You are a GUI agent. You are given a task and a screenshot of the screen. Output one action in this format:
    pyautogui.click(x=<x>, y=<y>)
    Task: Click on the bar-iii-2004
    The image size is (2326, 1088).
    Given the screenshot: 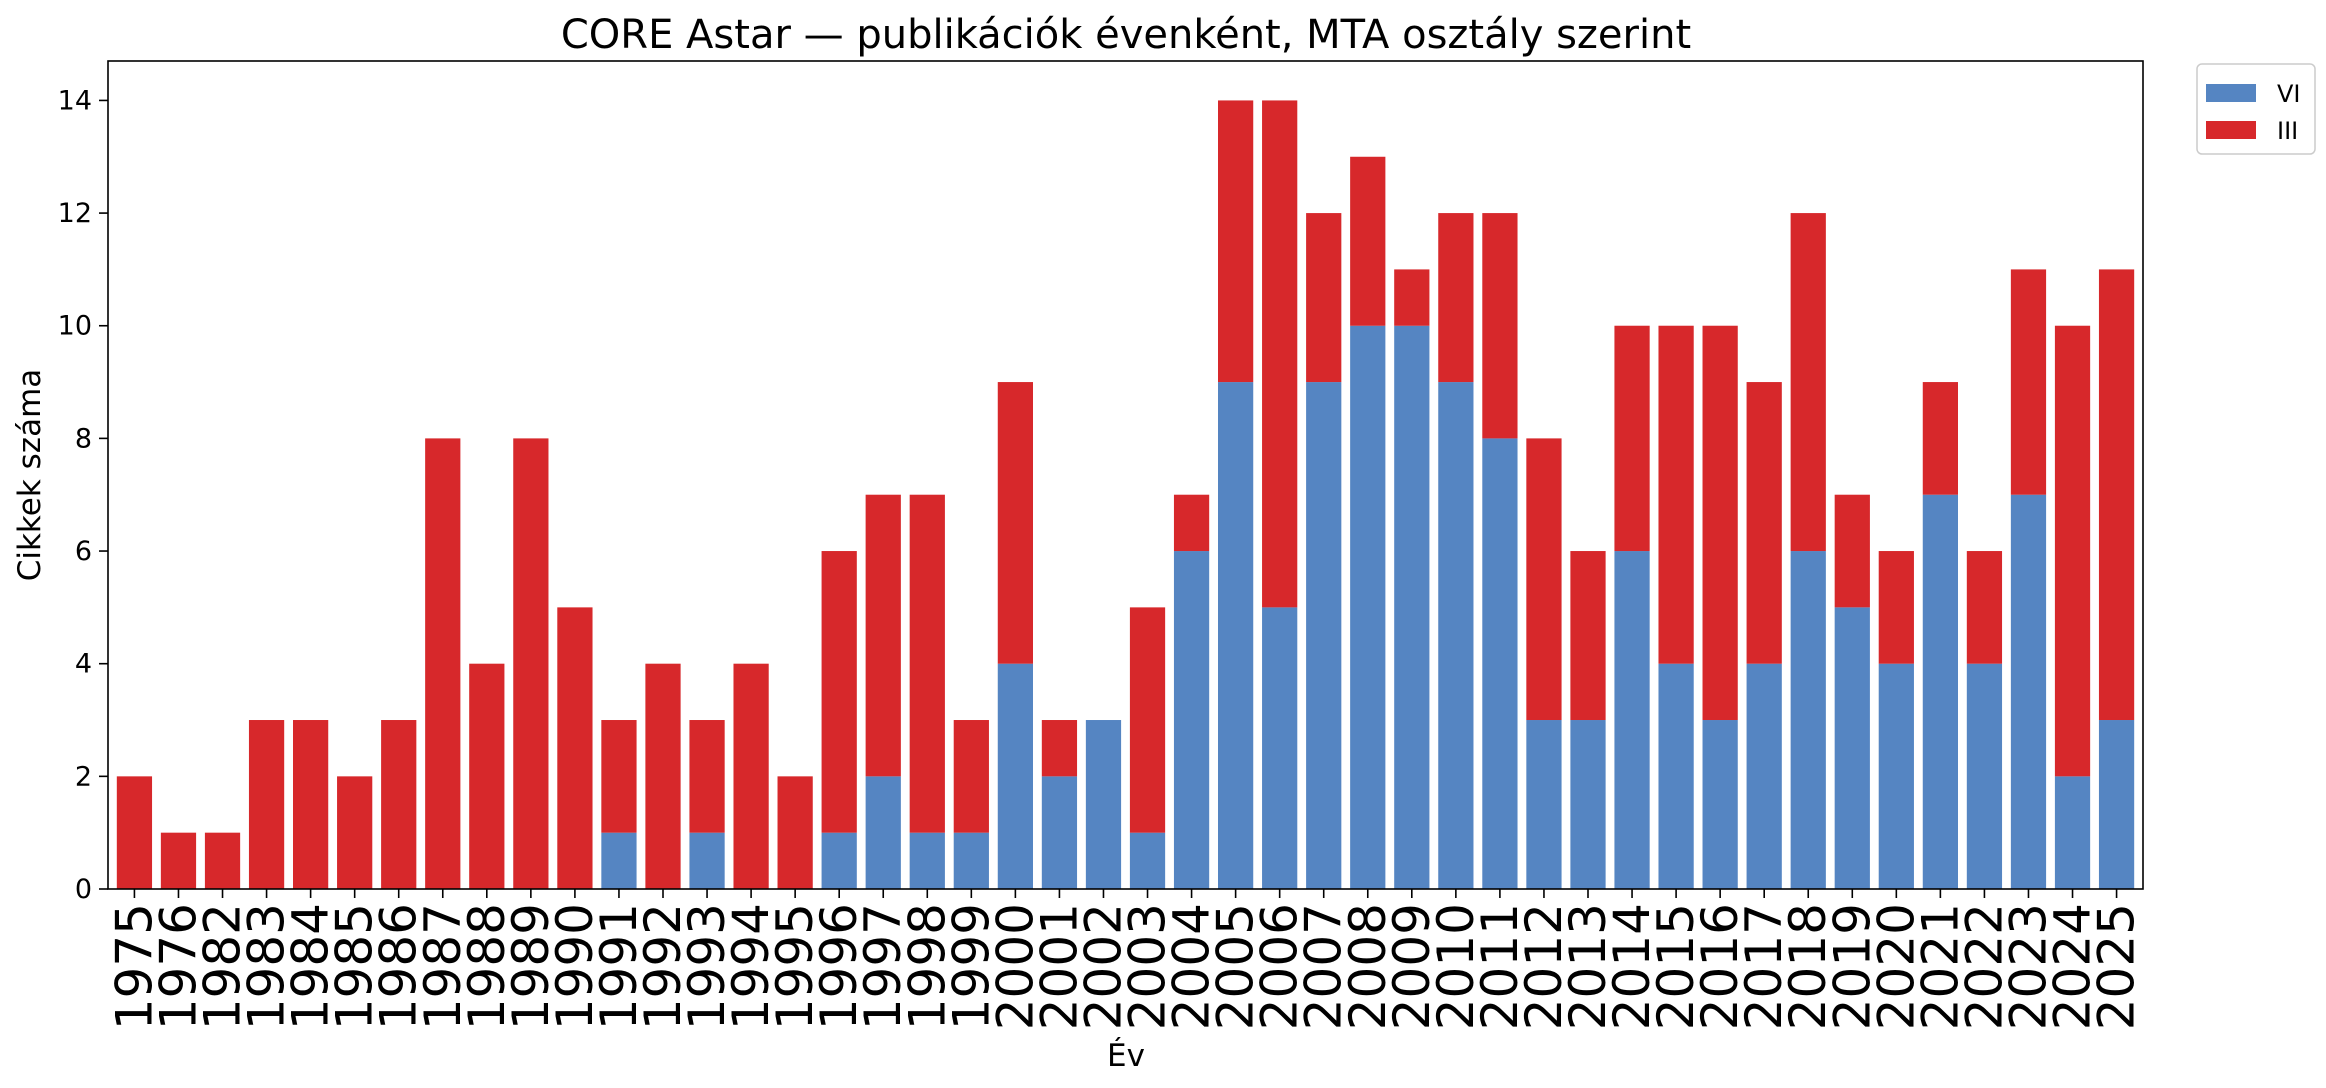 What is the action you would take?
    pyautogui.click(x=1191, y=523)
    